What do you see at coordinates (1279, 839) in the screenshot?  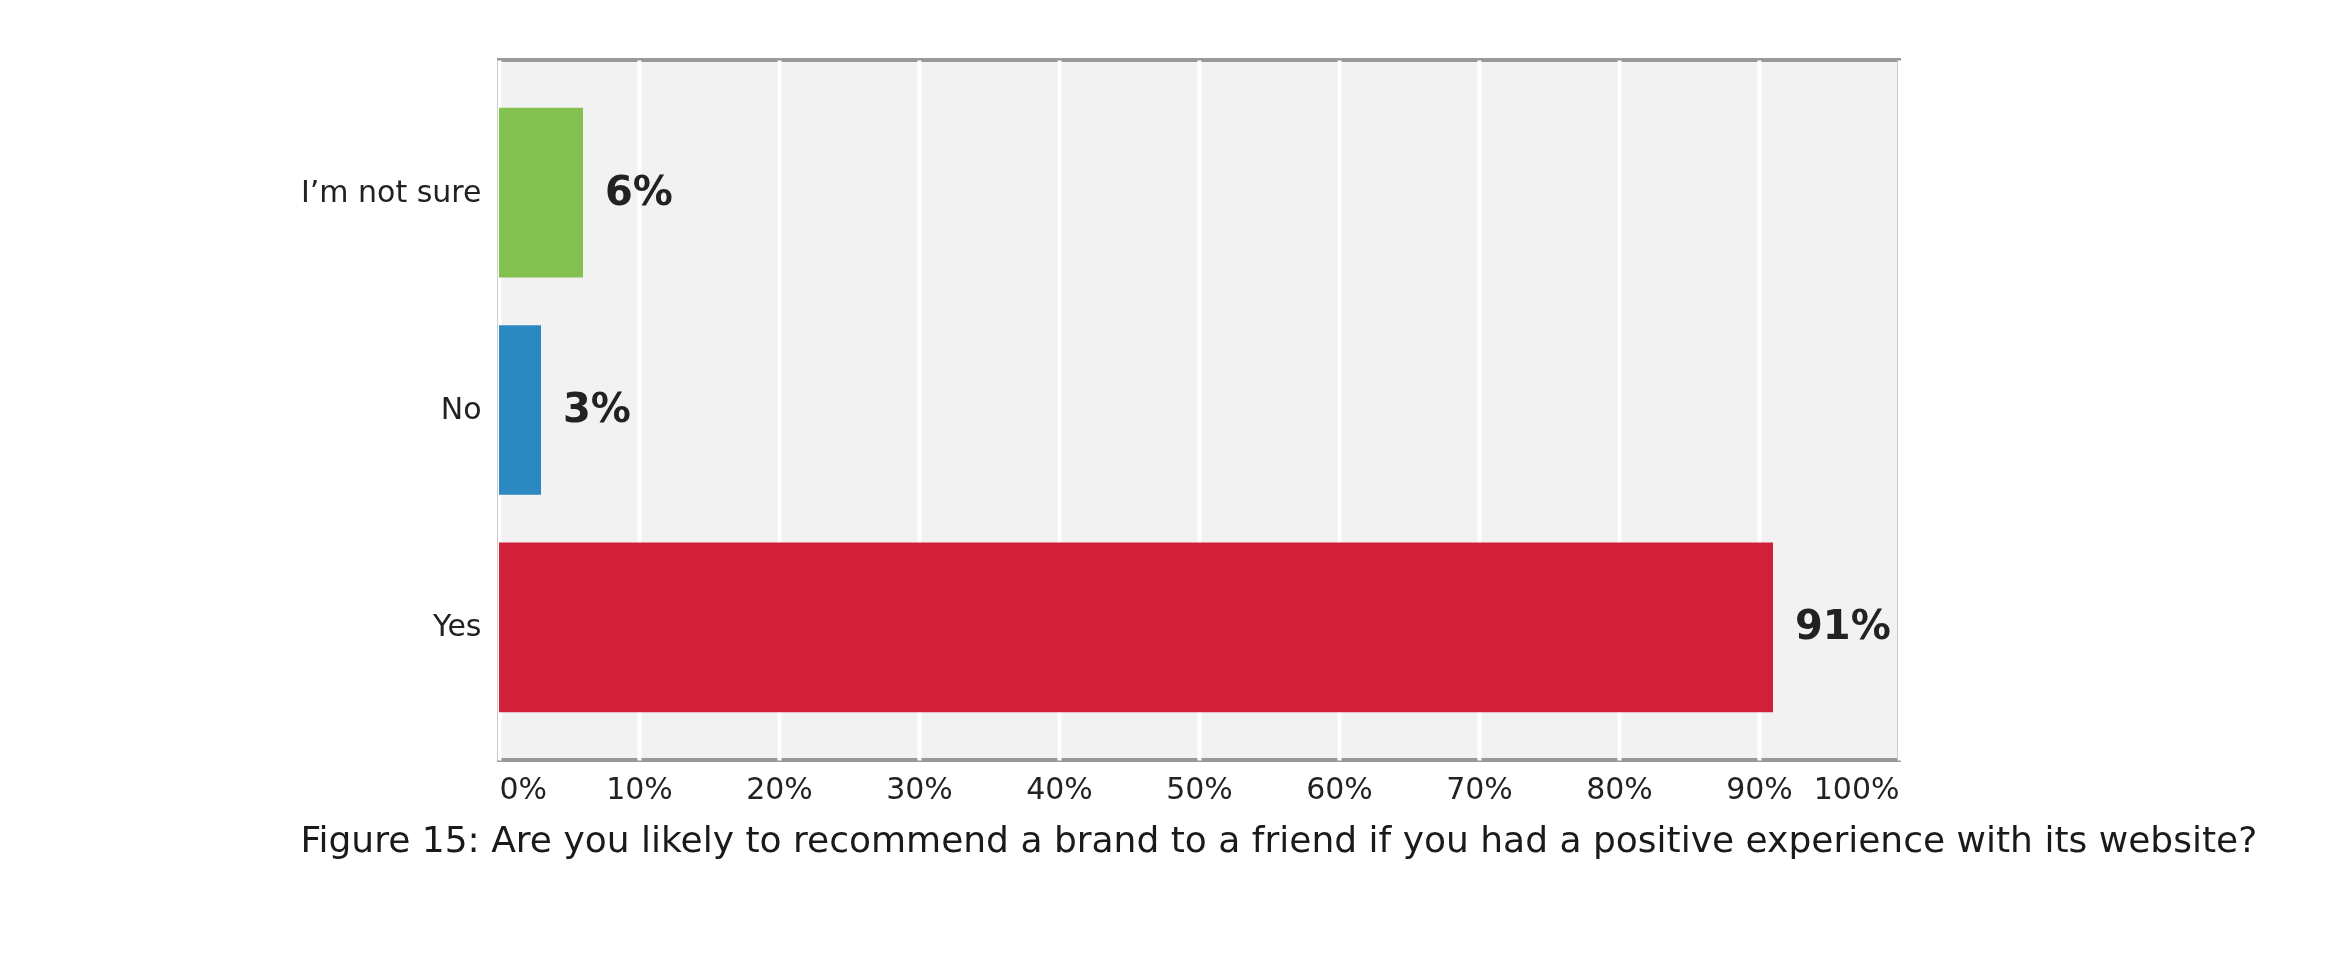 I see `text: Figure 15: Are you likely to recommend a brand to a friend if you had a positive experience with its website?` at bounding box center [1279, 839].